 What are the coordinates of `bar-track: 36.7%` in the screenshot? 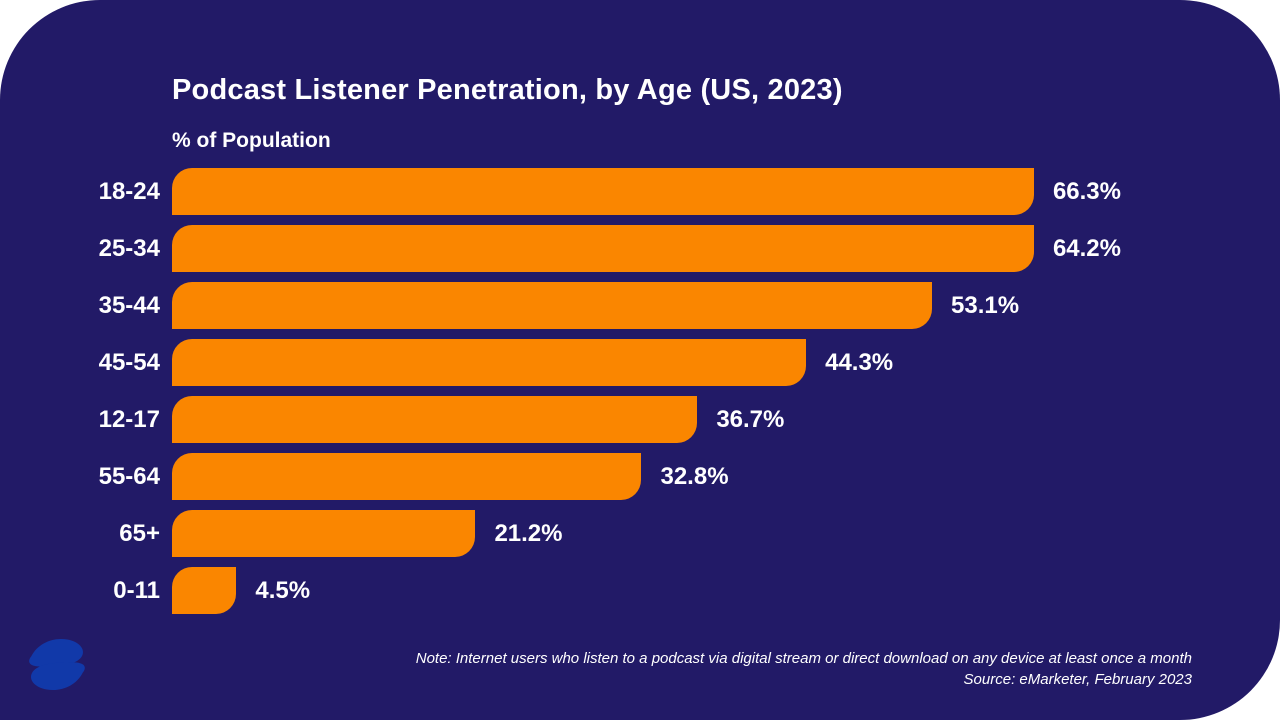 It's located at (646, 419).